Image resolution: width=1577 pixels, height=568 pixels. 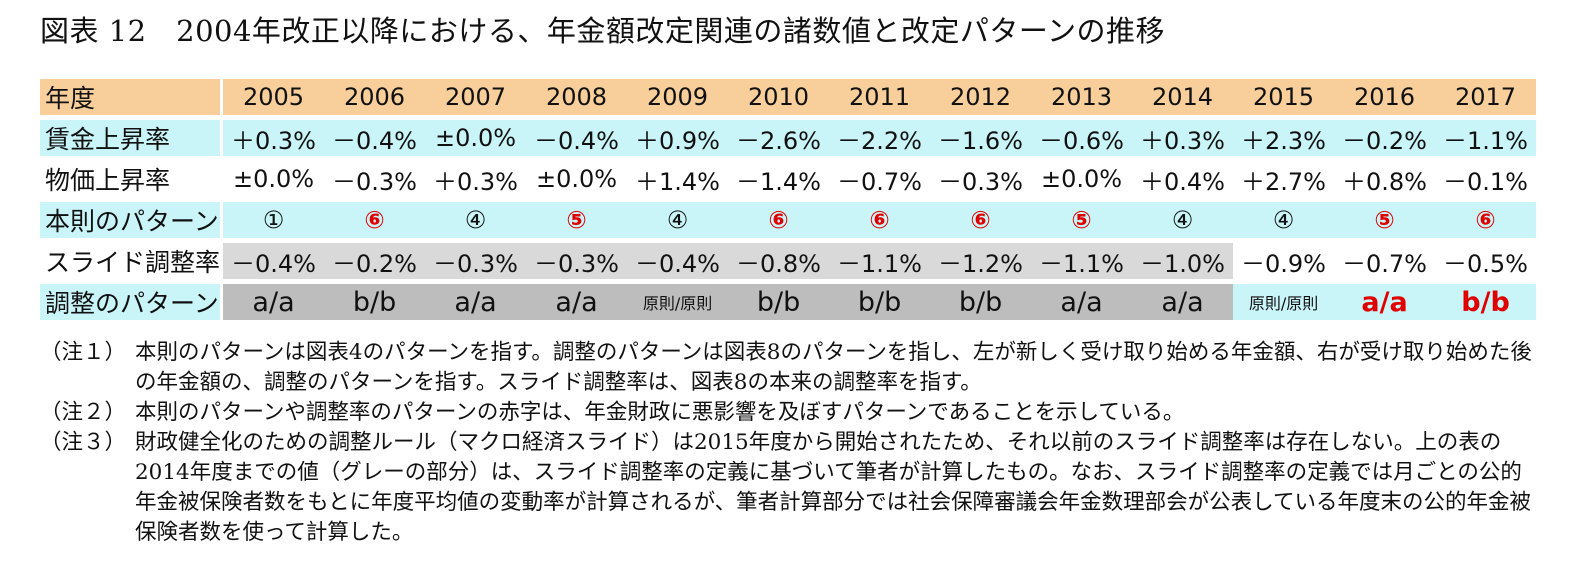 I want to click on wage-row-label: 賃金上昇率, so click(x=132, y=138).